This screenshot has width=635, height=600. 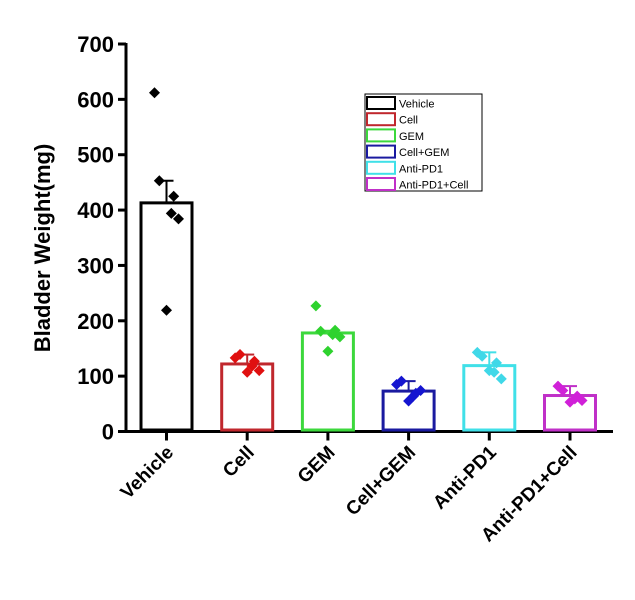 I want to click on legend-label: GEM, so click(x=411, y=137).